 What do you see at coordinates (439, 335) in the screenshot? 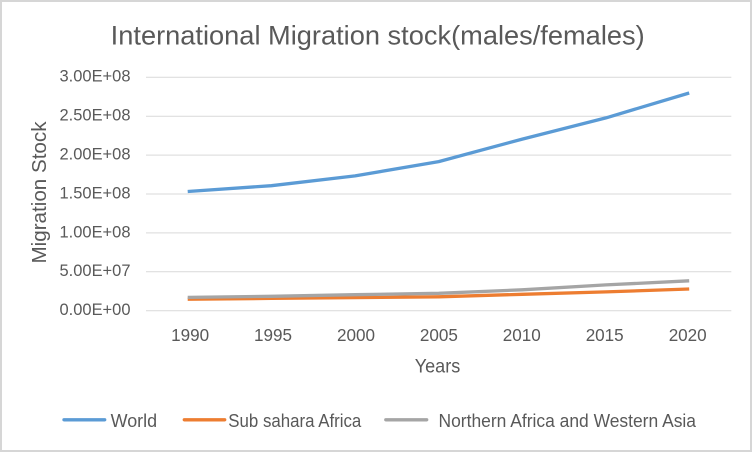
I see `svg-text: 2005` at bounding box center [439, 335].